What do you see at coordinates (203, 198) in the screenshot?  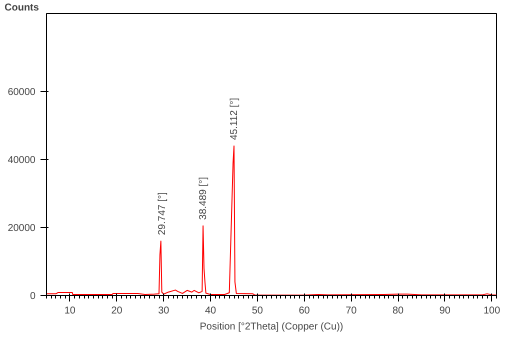 I see `annotation: 38.489 [°]` at bounding box center [203, 198].